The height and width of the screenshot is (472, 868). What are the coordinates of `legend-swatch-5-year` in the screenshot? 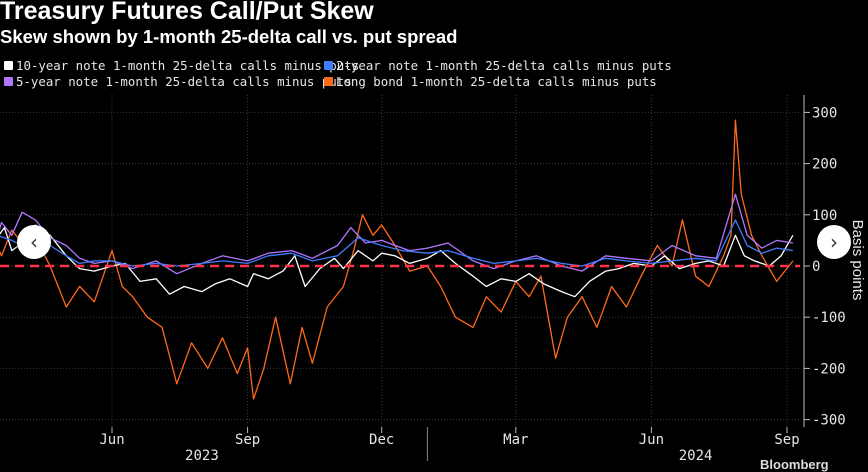 It's located at (8, 81).